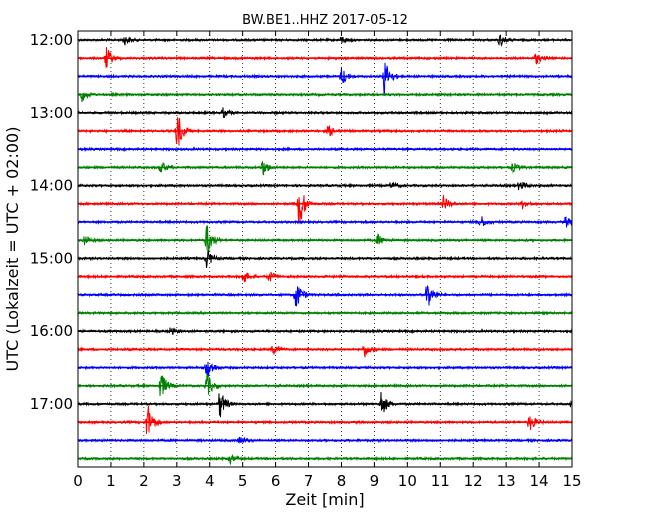 The image size is (650, 520). What do you see at coordinates (144, 481) in the screenshot?
I see `x-tick-label: 2` at bounding box center [144, 481].